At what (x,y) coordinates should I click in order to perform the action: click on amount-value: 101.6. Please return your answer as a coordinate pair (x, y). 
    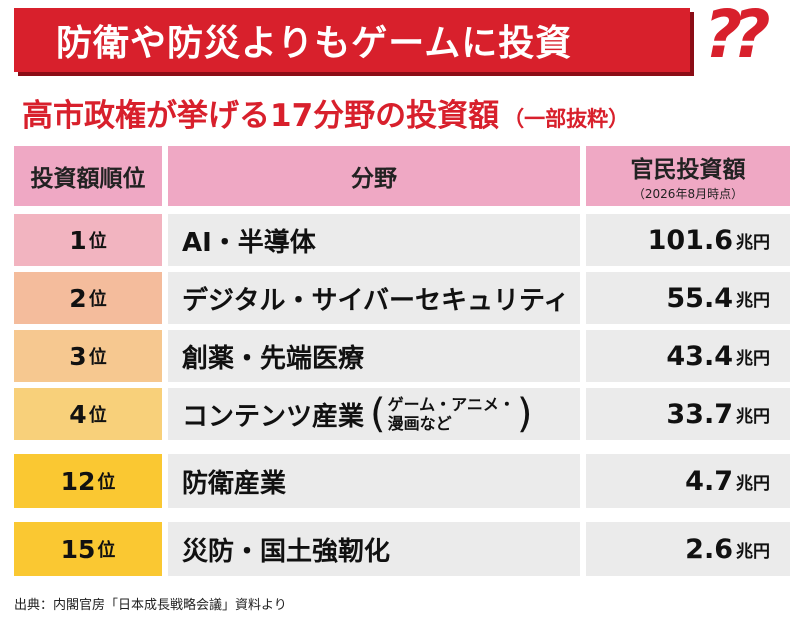
    Looking at the image, I should click on (690, 240).